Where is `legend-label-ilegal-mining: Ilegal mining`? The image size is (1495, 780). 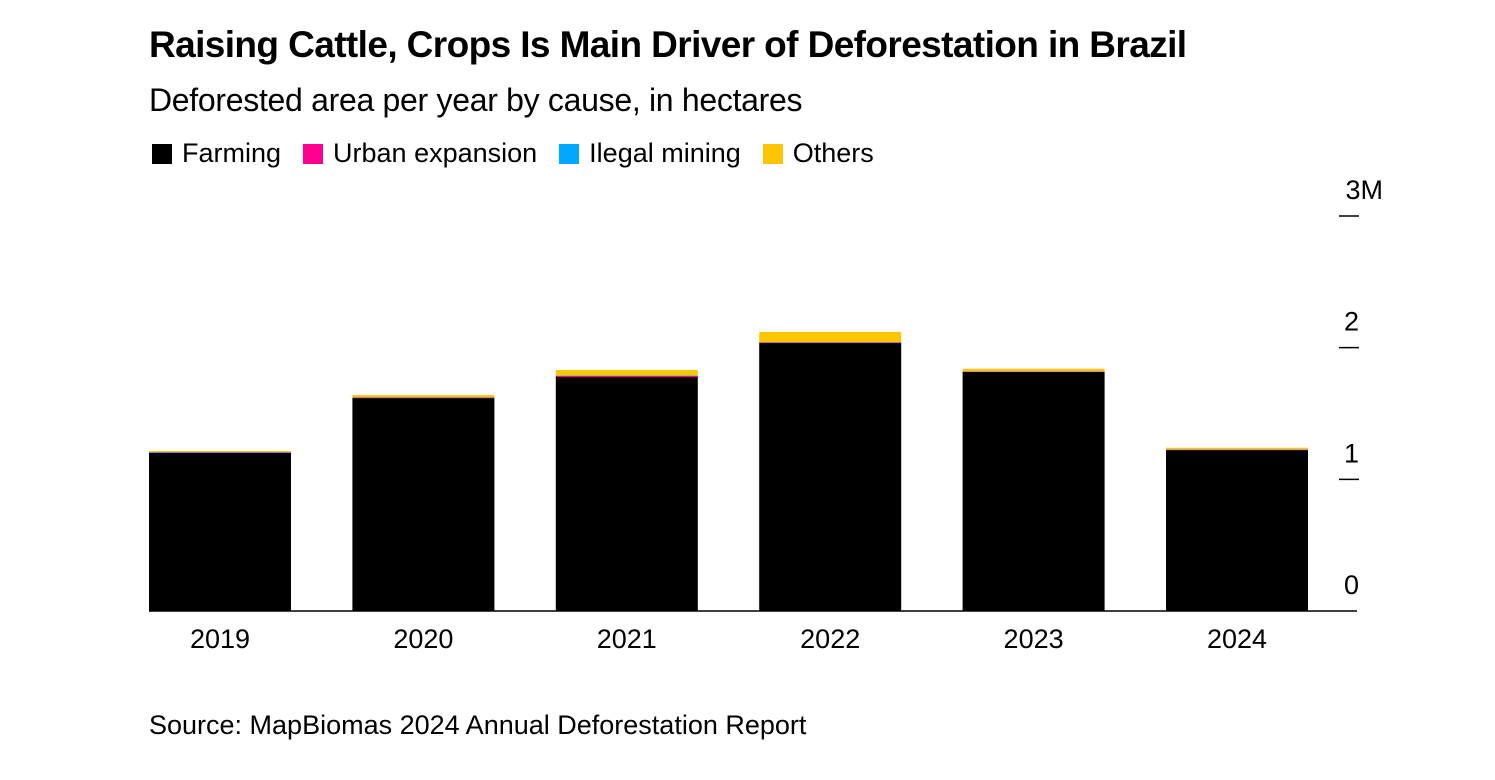 legend-label-ilegal-mining: Ilegal mining is located at coordinates (665, 153).